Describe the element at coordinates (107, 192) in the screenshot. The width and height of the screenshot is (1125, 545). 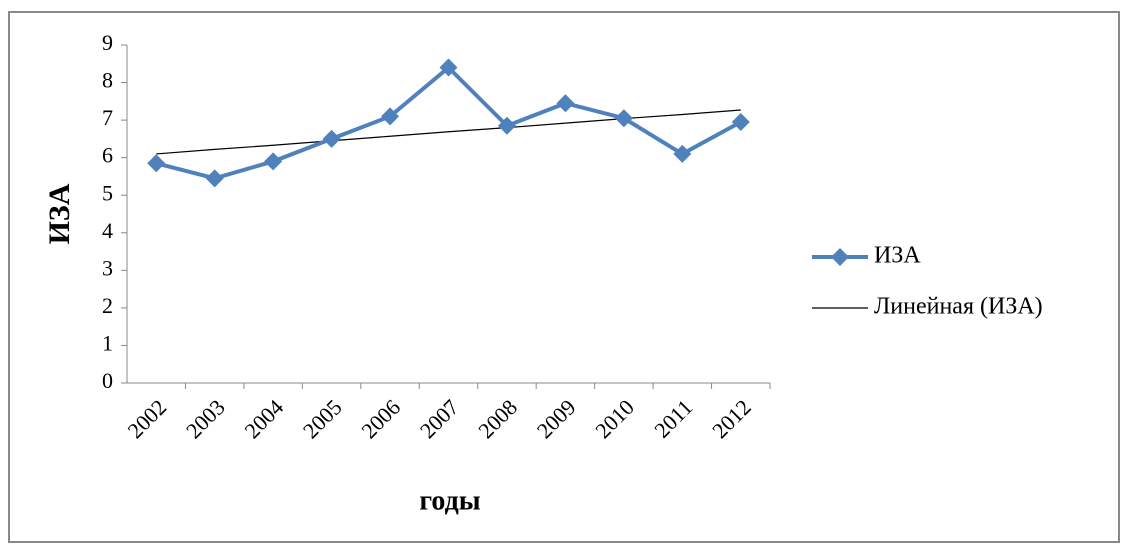
I see `y-tick-label: 5` at that location.